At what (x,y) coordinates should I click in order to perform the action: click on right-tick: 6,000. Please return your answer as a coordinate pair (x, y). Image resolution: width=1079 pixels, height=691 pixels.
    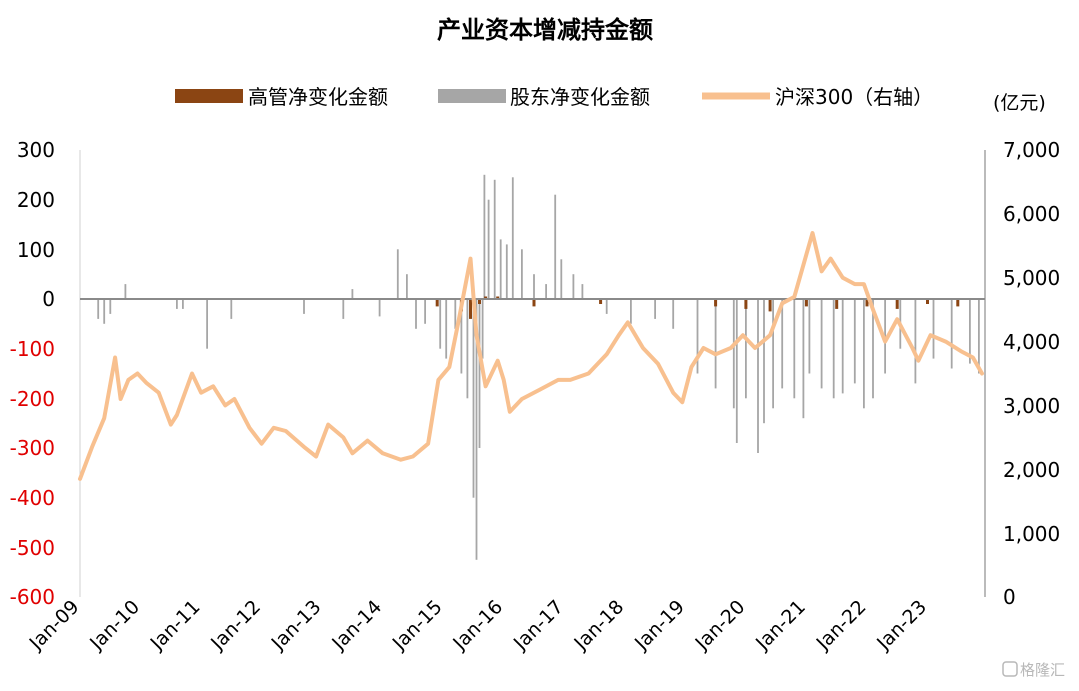
    Looking at the image, I should click on (1031, 214).